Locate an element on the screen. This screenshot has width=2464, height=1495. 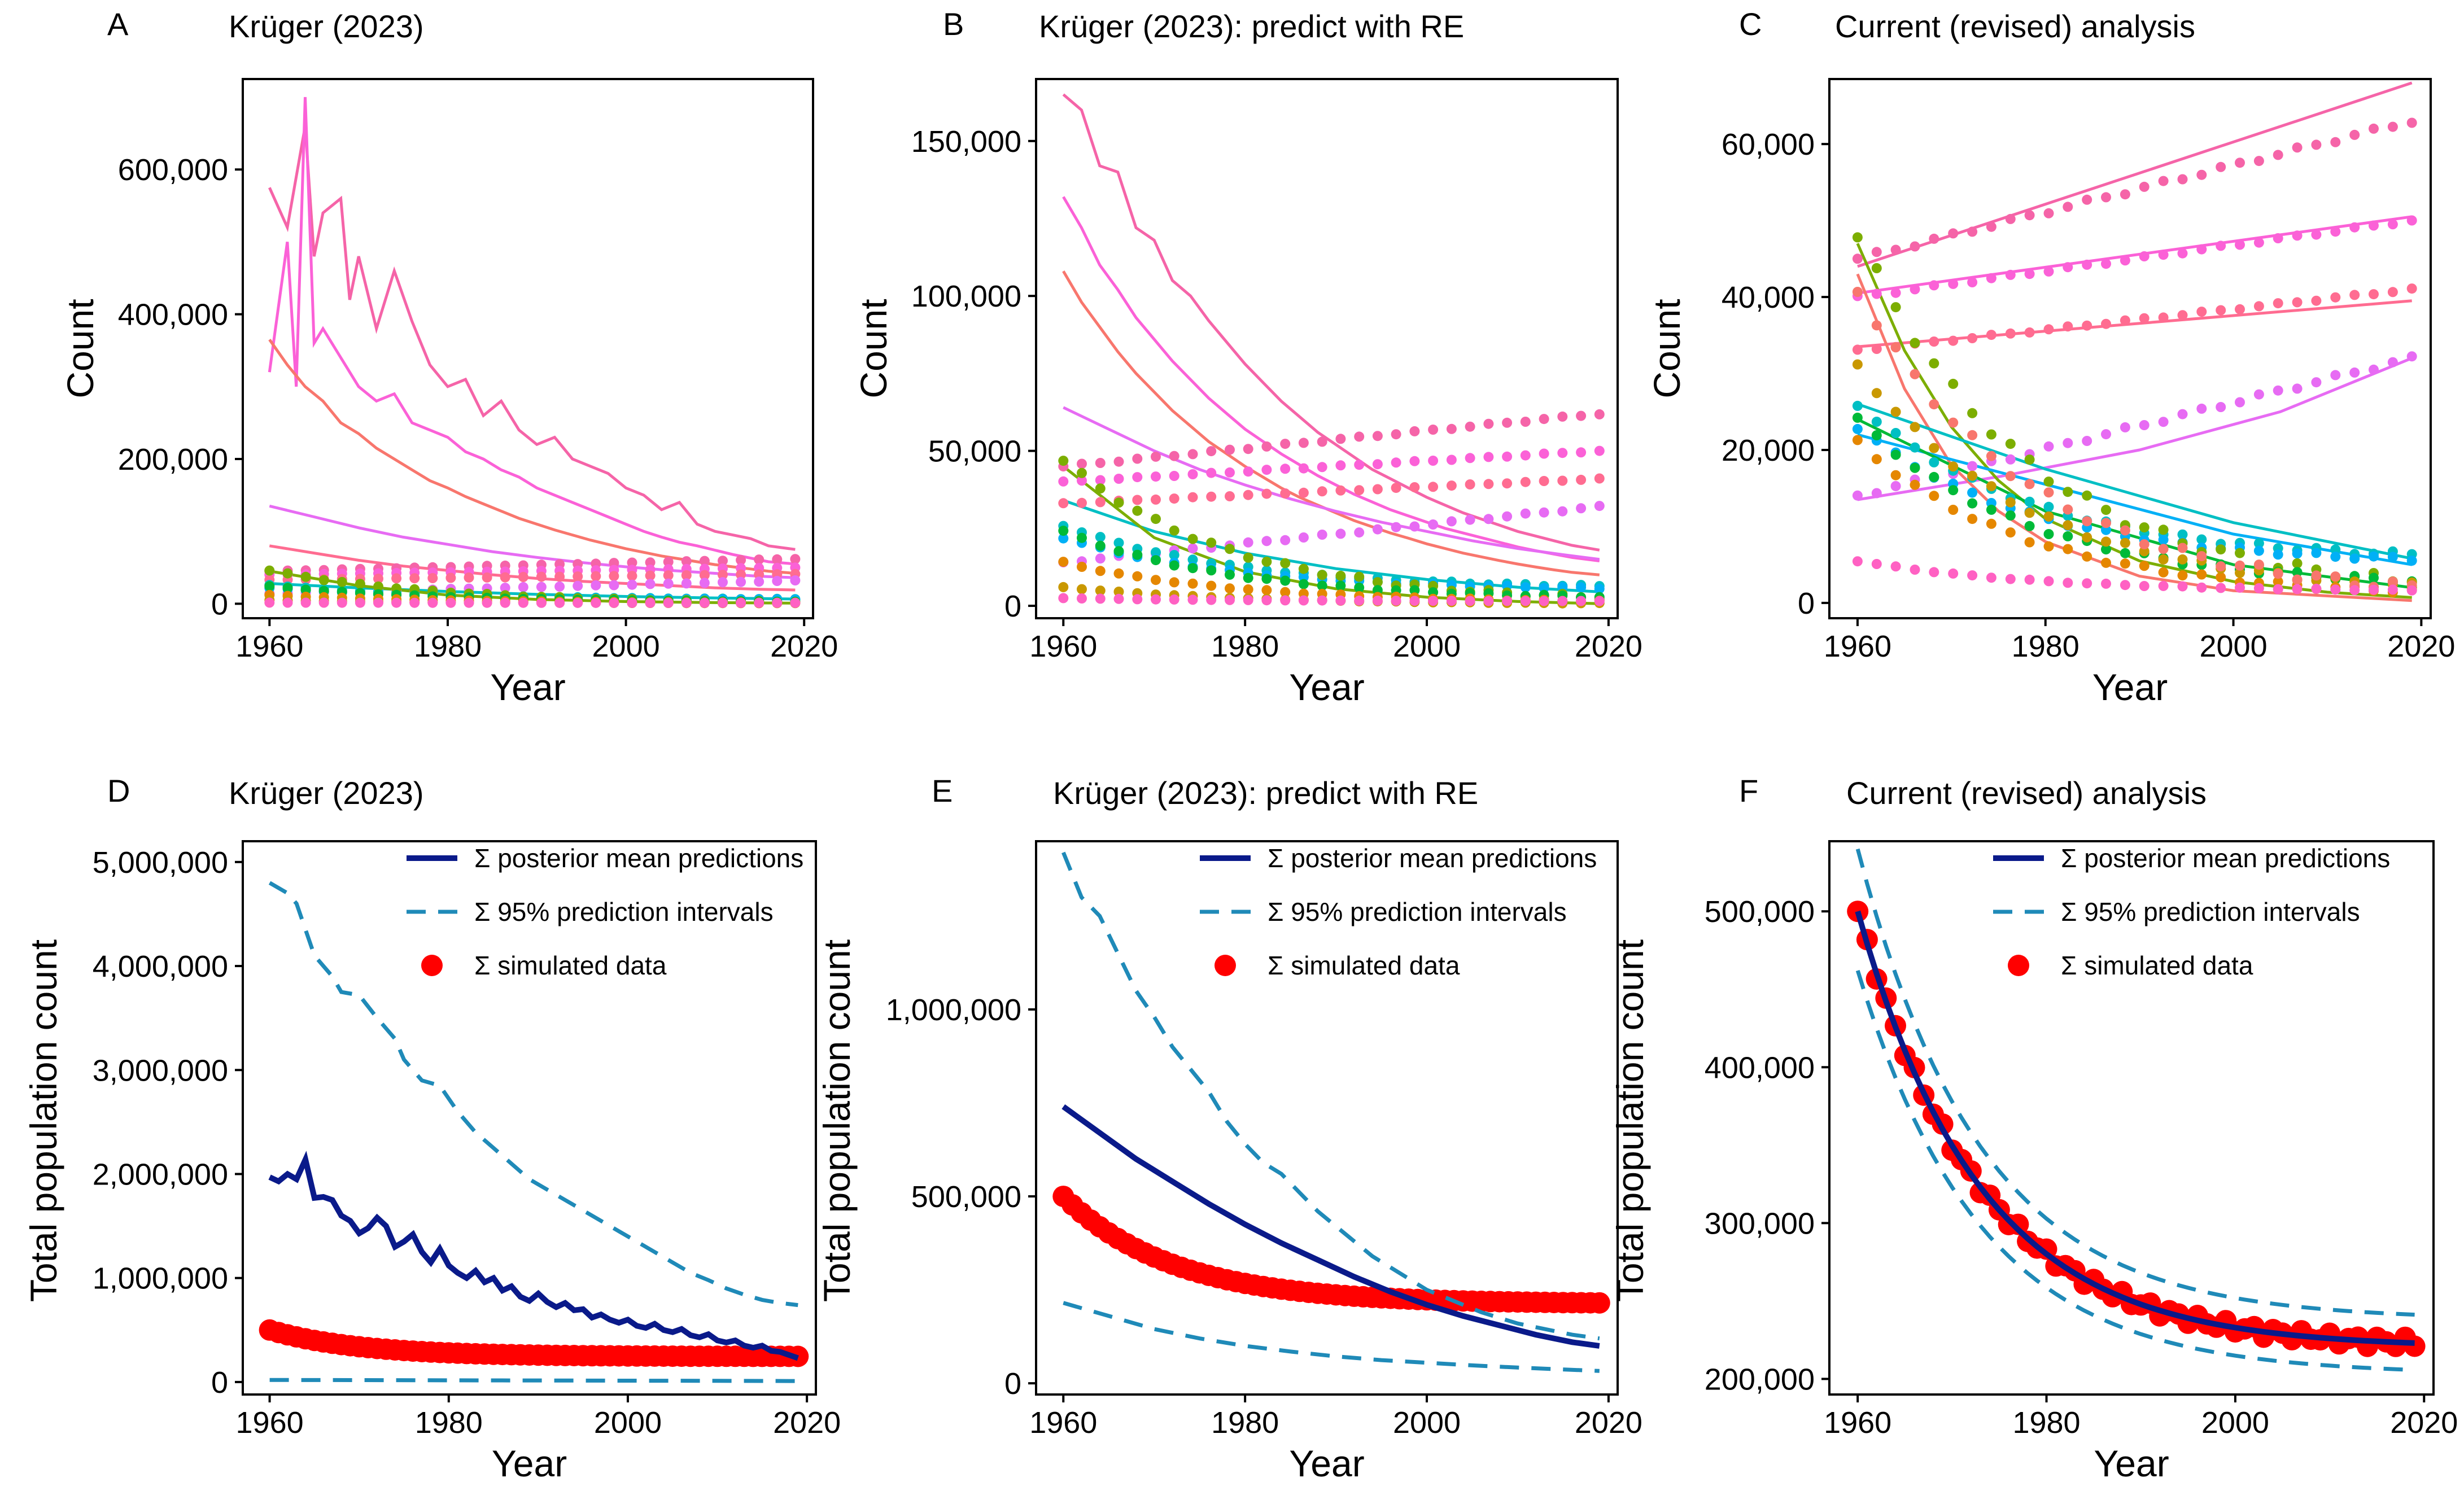
y-axis-title: Total population count is located at coordinates (1630, 1120).